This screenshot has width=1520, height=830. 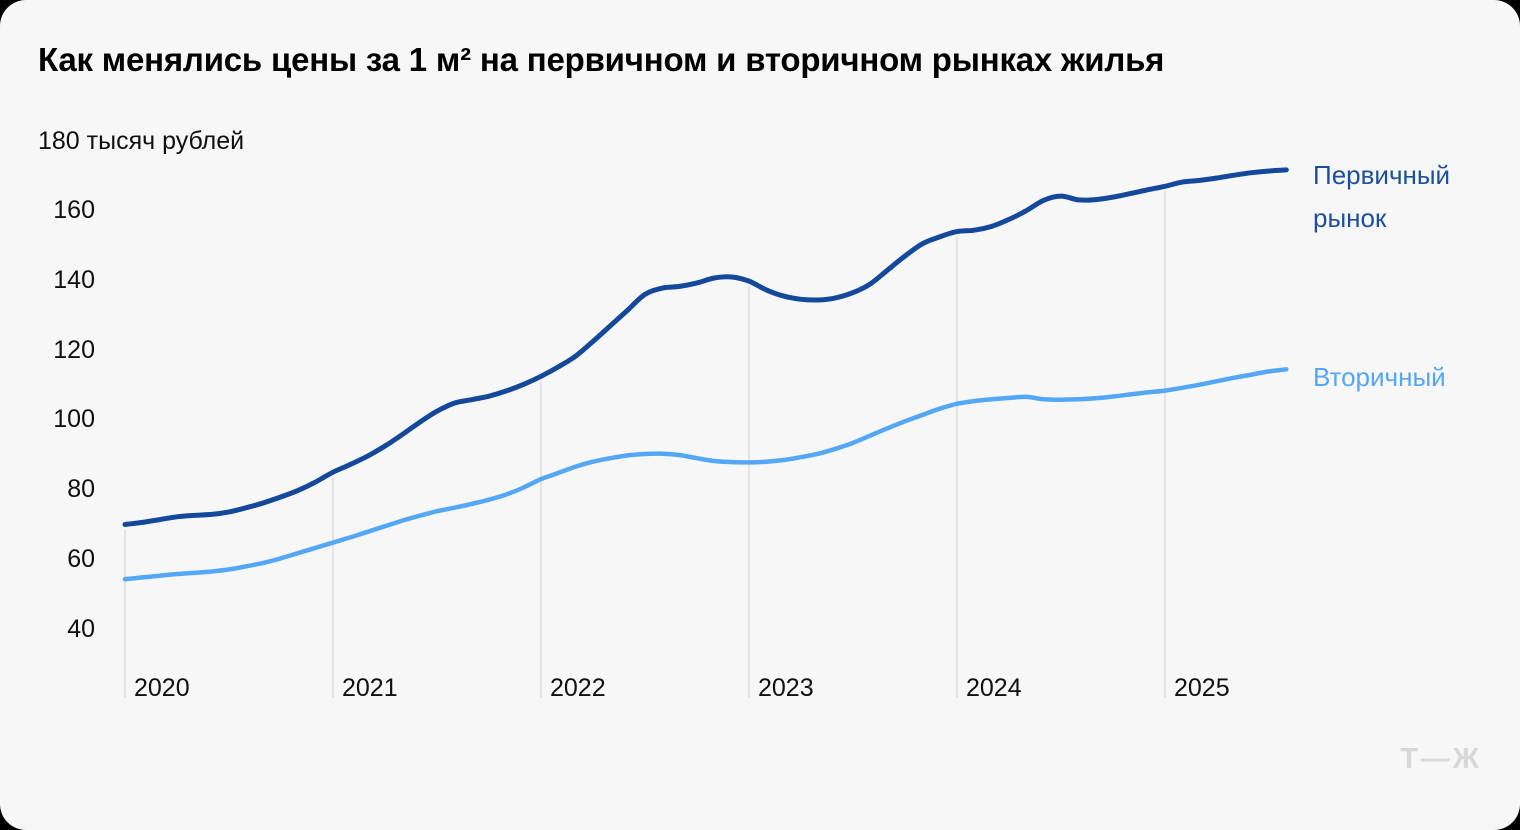 I want to click on y-tick-label-100: 100, so click(x=74, y=419).